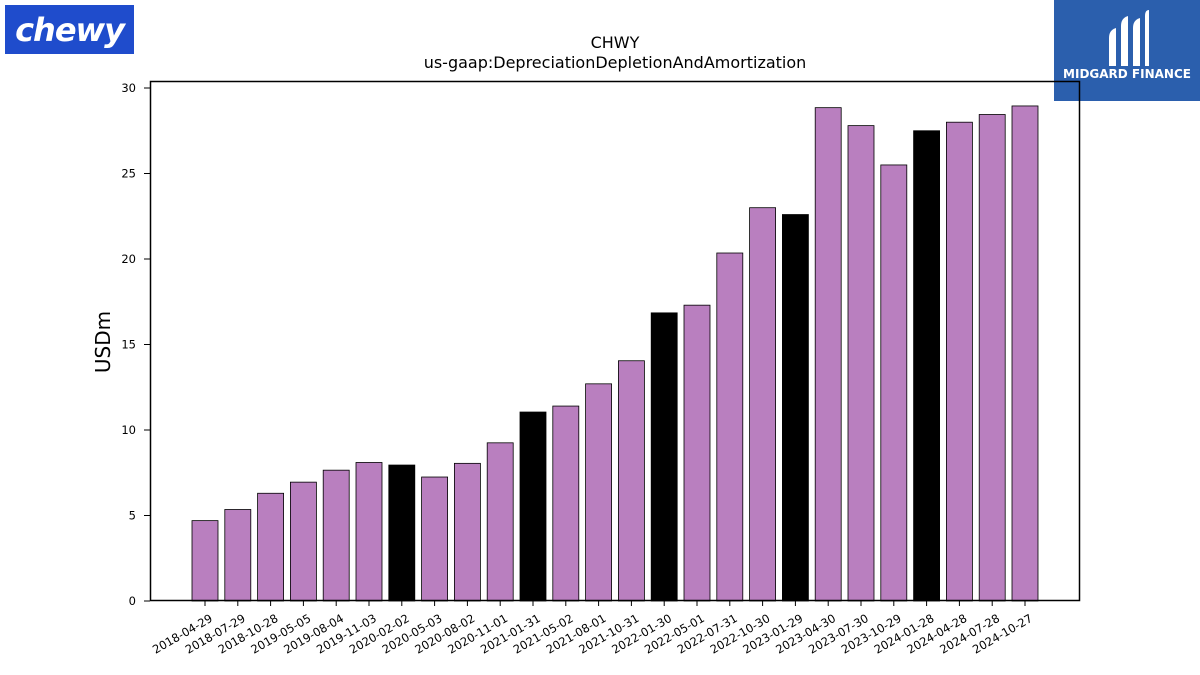 The height and width of the screenshot is (675, 1200). What do you see at coordinates (128, 174) in the screenshot?
I see `y-tick-label: 25` at bounding box center [128, 174].